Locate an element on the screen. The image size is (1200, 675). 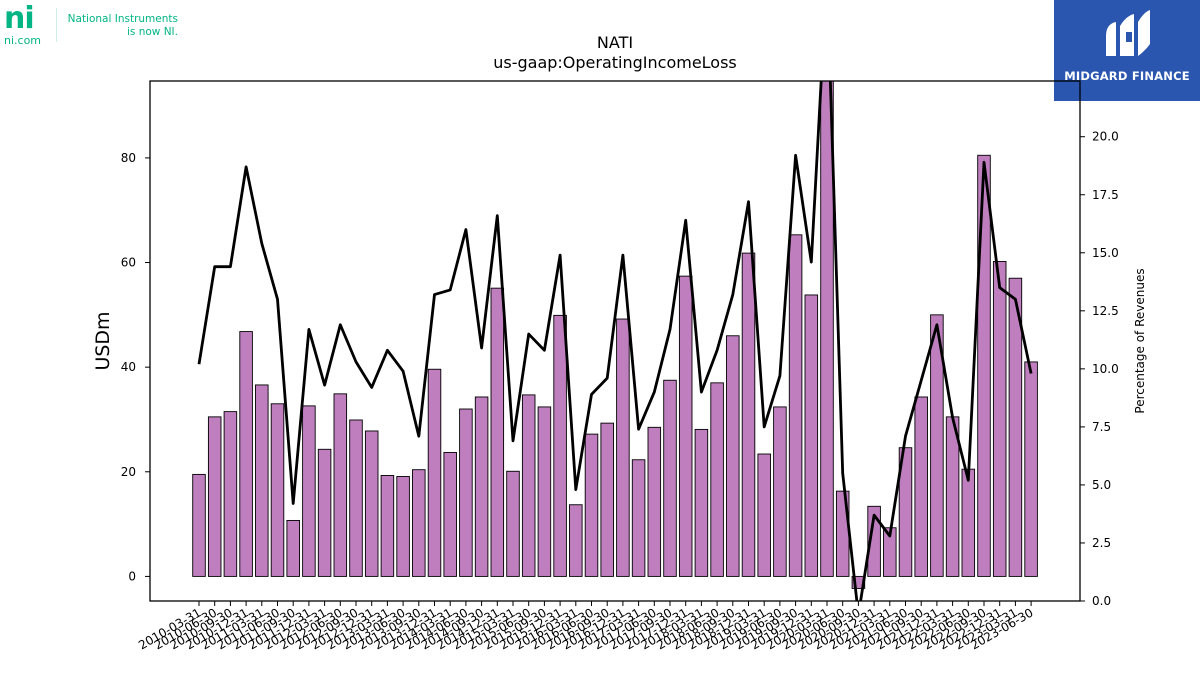
chart-title: NATI is located at coordinates (615, 42).